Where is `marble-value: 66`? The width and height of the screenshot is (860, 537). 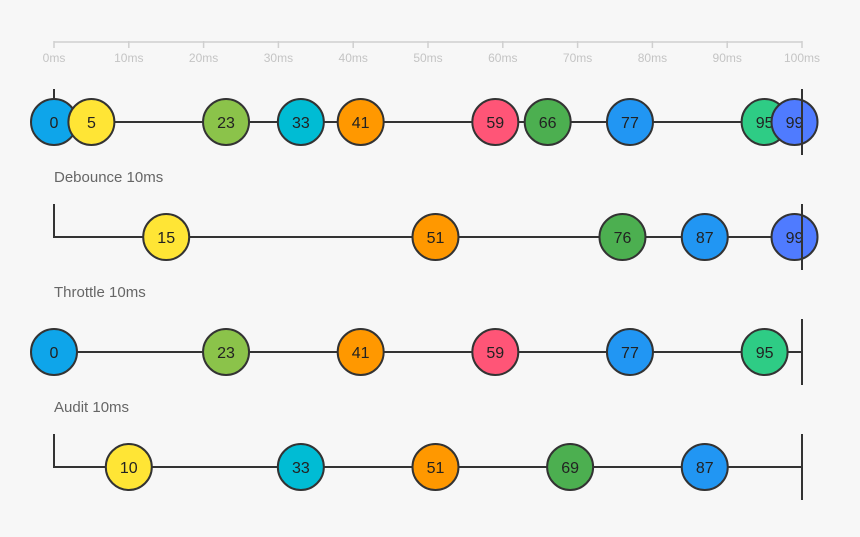 marble-value: 66 is located at coordinates (548, 123).